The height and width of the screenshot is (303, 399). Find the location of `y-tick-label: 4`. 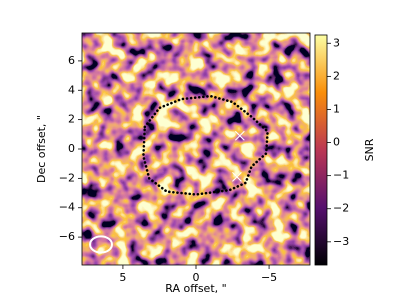

y-tick-label: 4 is located at coordinates (71, 89).